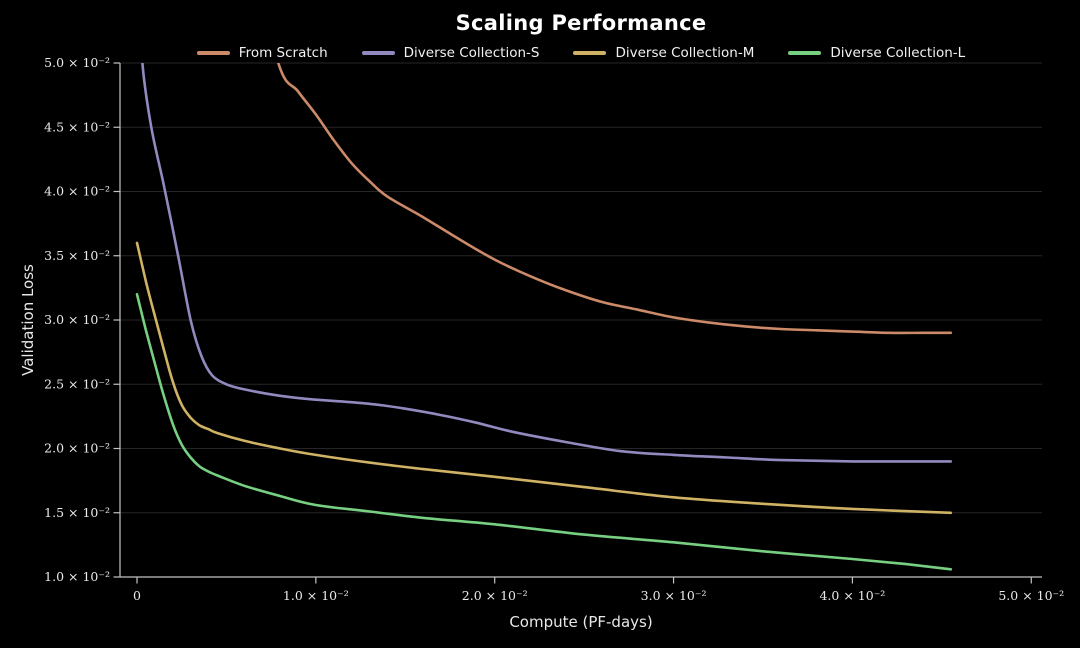 The image size is (1080, 648). What do you see at coordinates (28, 320) in the screenshot?
I see `y-axis-label: Validation Loss` at bounding box center [28, 320].